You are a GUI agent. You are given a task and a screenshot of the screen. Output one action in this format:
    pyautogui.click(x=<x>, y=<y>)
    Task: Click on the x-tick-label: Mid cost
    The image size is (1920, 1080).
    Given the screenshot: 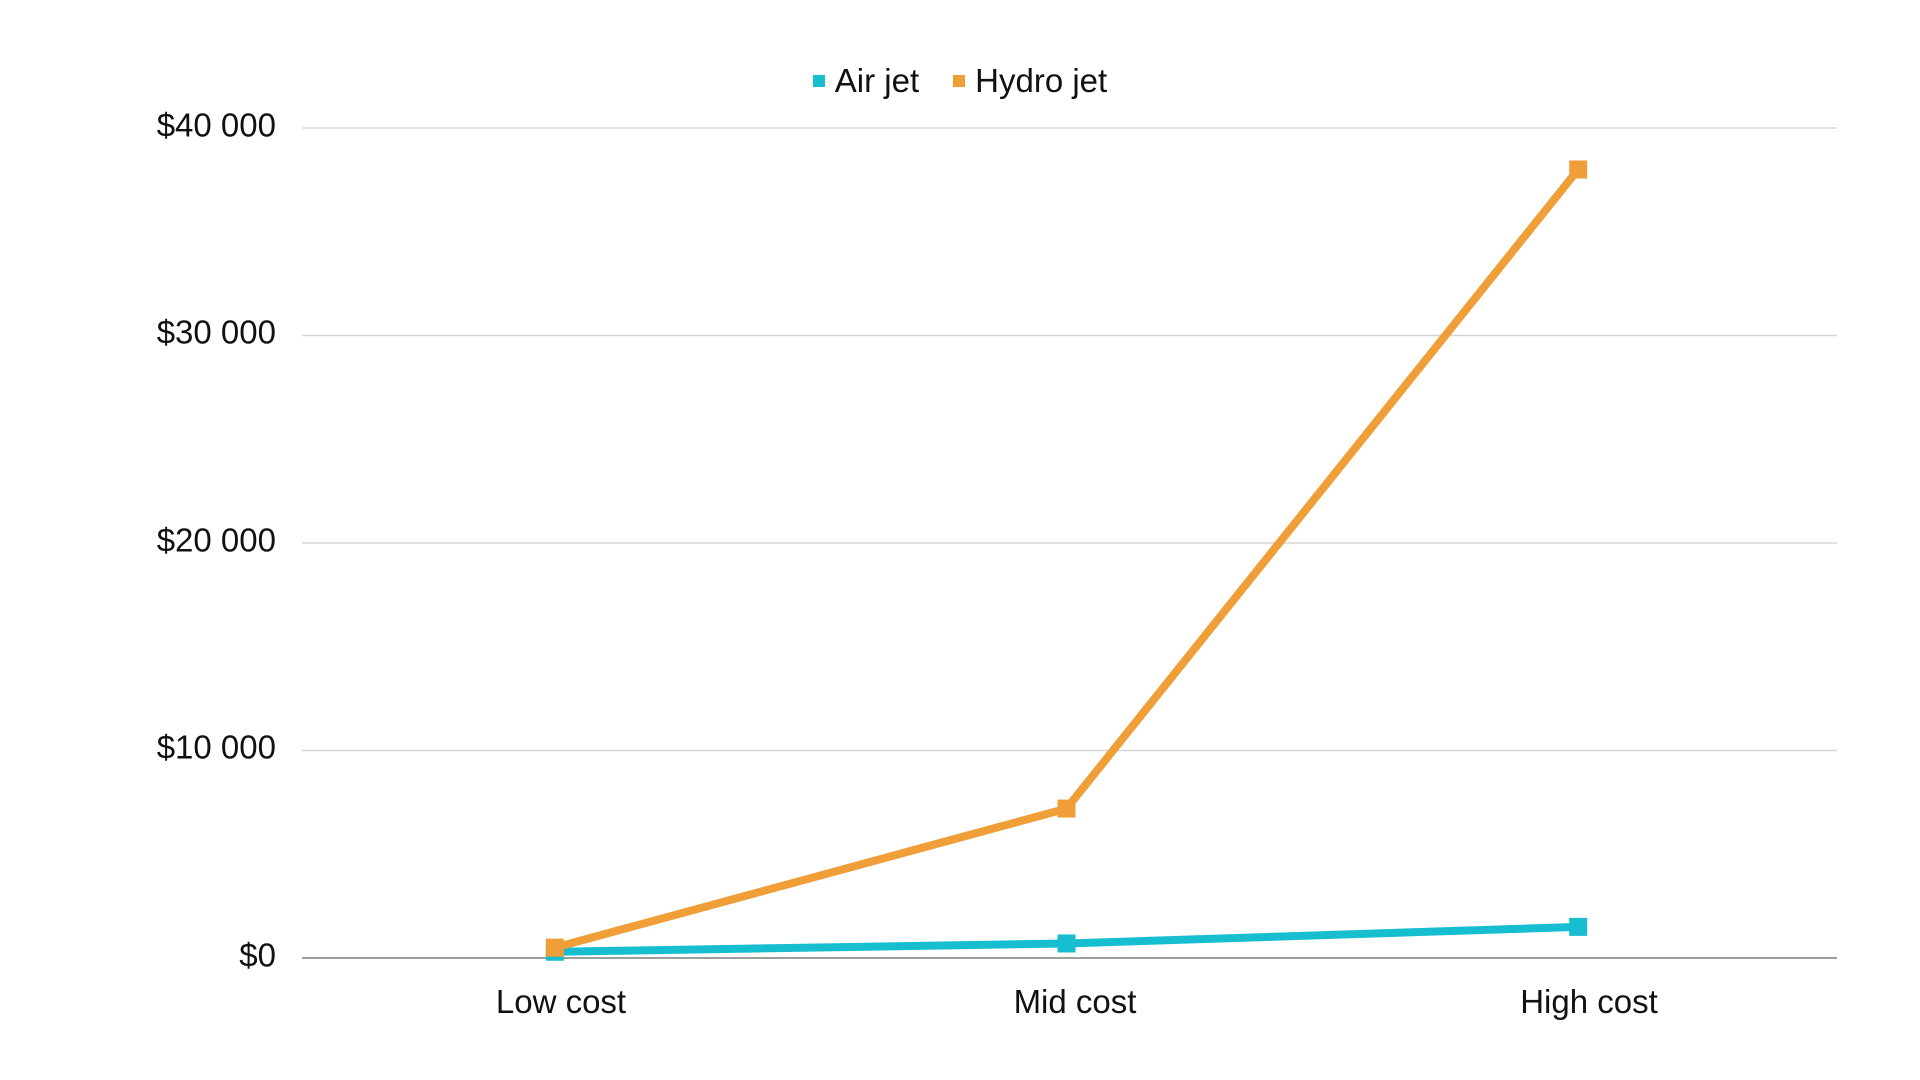 What is the action you would take?
    pyautogui.click(x=1075, y=1001)
    